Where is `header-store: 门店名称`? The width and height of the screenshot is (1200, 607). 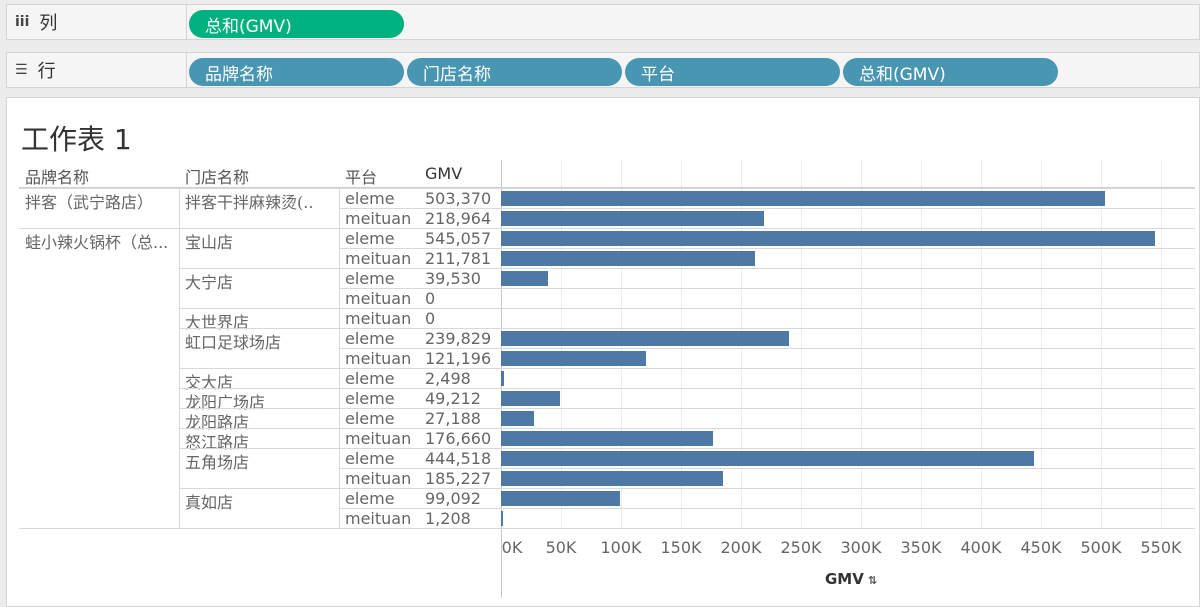 header-store: 门店名称 is located at coordinates (217, 177).